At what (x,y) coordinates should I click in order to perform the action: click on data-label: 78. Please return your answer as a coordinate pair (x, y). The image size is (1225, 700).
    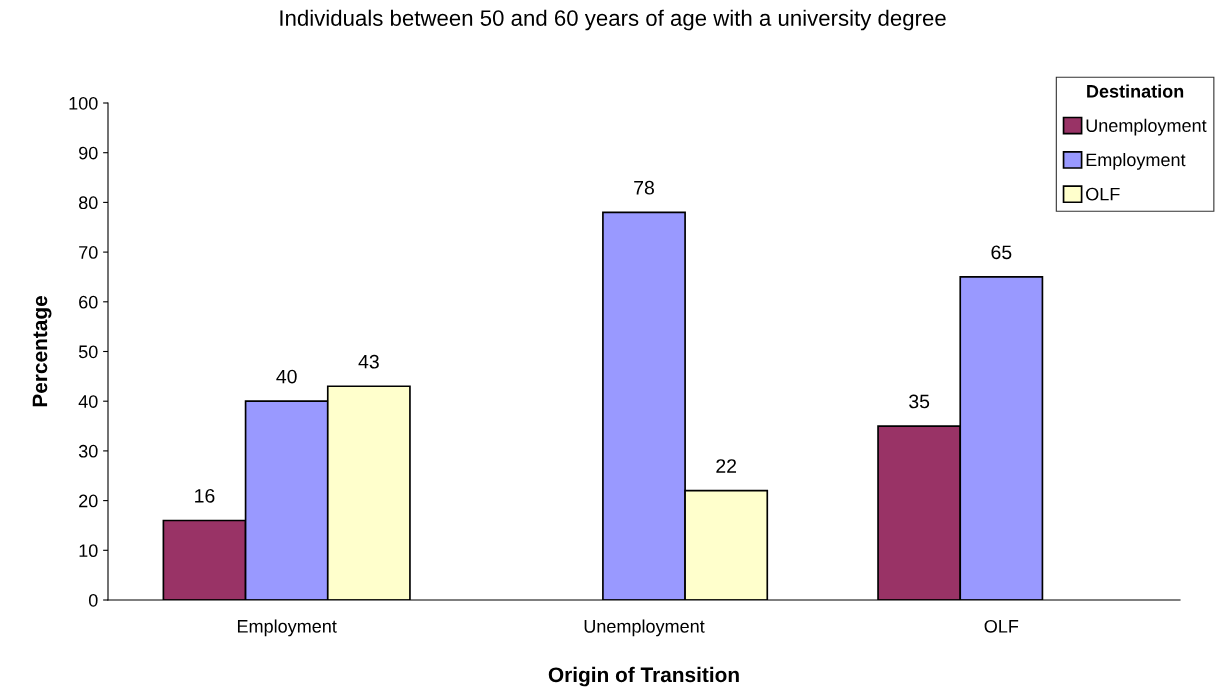
    Looking at the image, I should click on (644, 187).